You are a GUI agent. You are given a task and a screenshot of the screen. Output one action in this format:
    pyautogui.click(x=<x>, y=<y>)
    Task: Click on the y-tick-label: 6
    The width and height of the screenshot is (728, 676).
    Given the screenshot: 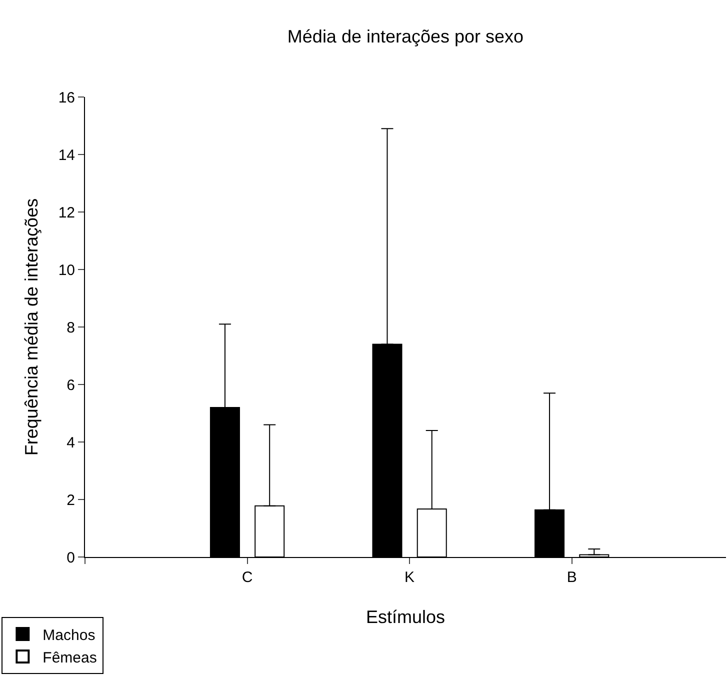 What is the action you would take?
    pyautogui.click(x=70, y=385)
    